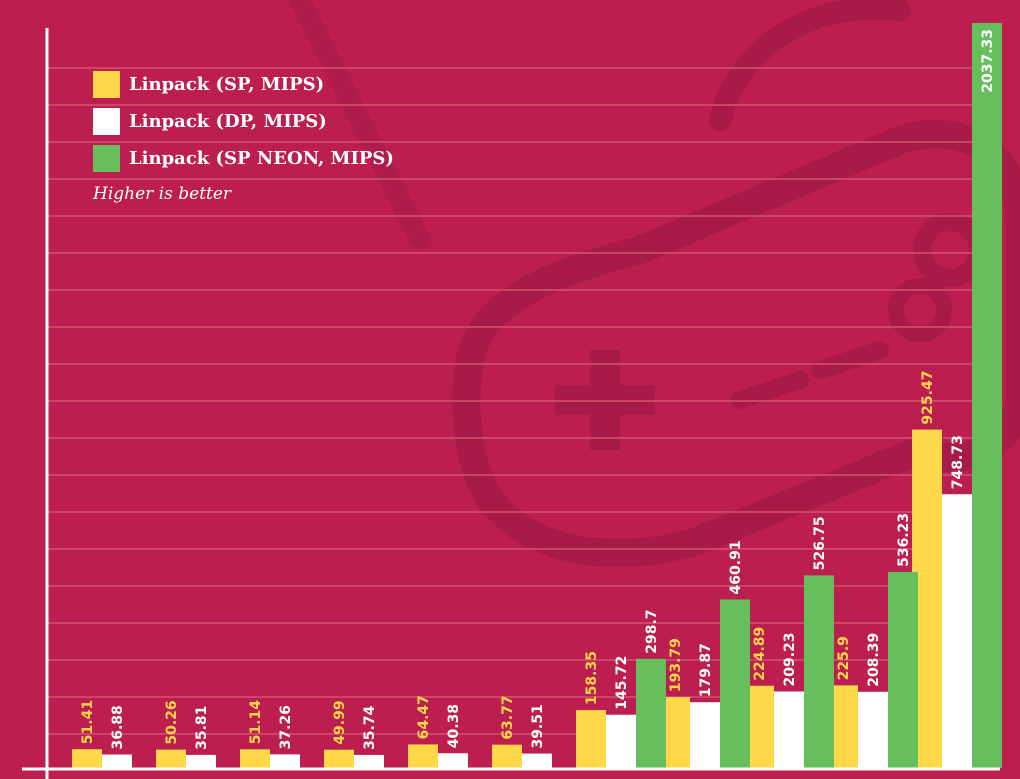 Image resolution: width=1020 pixels, height=779 pixels. I want to click on legend-label-dp: Linpack (DP, MIPS), so click(228, 121).